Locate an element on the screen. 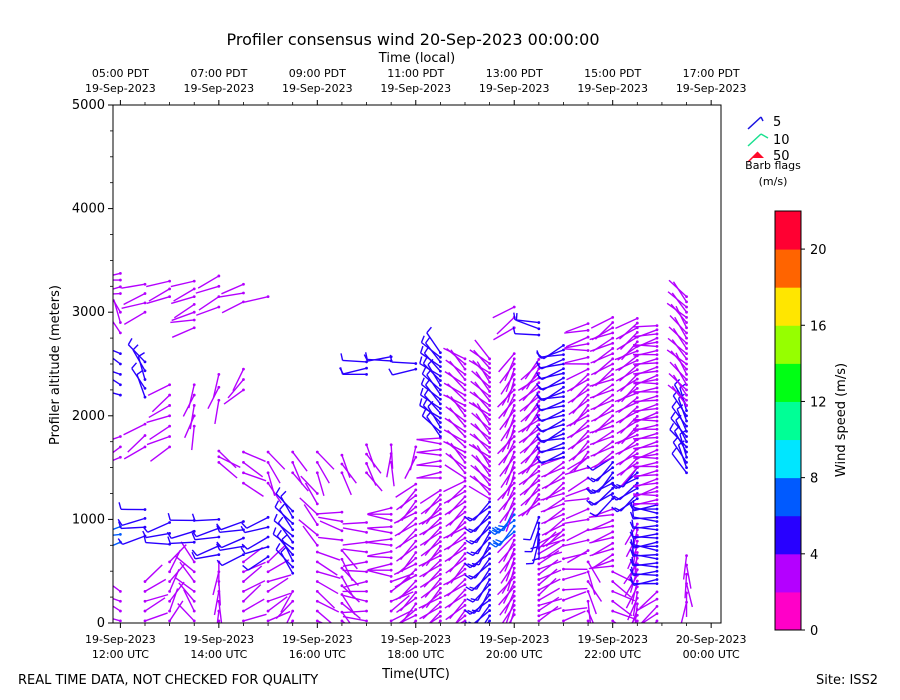 The image size is (900, 700). colorbar-bin is located at coordinates (788, 421).